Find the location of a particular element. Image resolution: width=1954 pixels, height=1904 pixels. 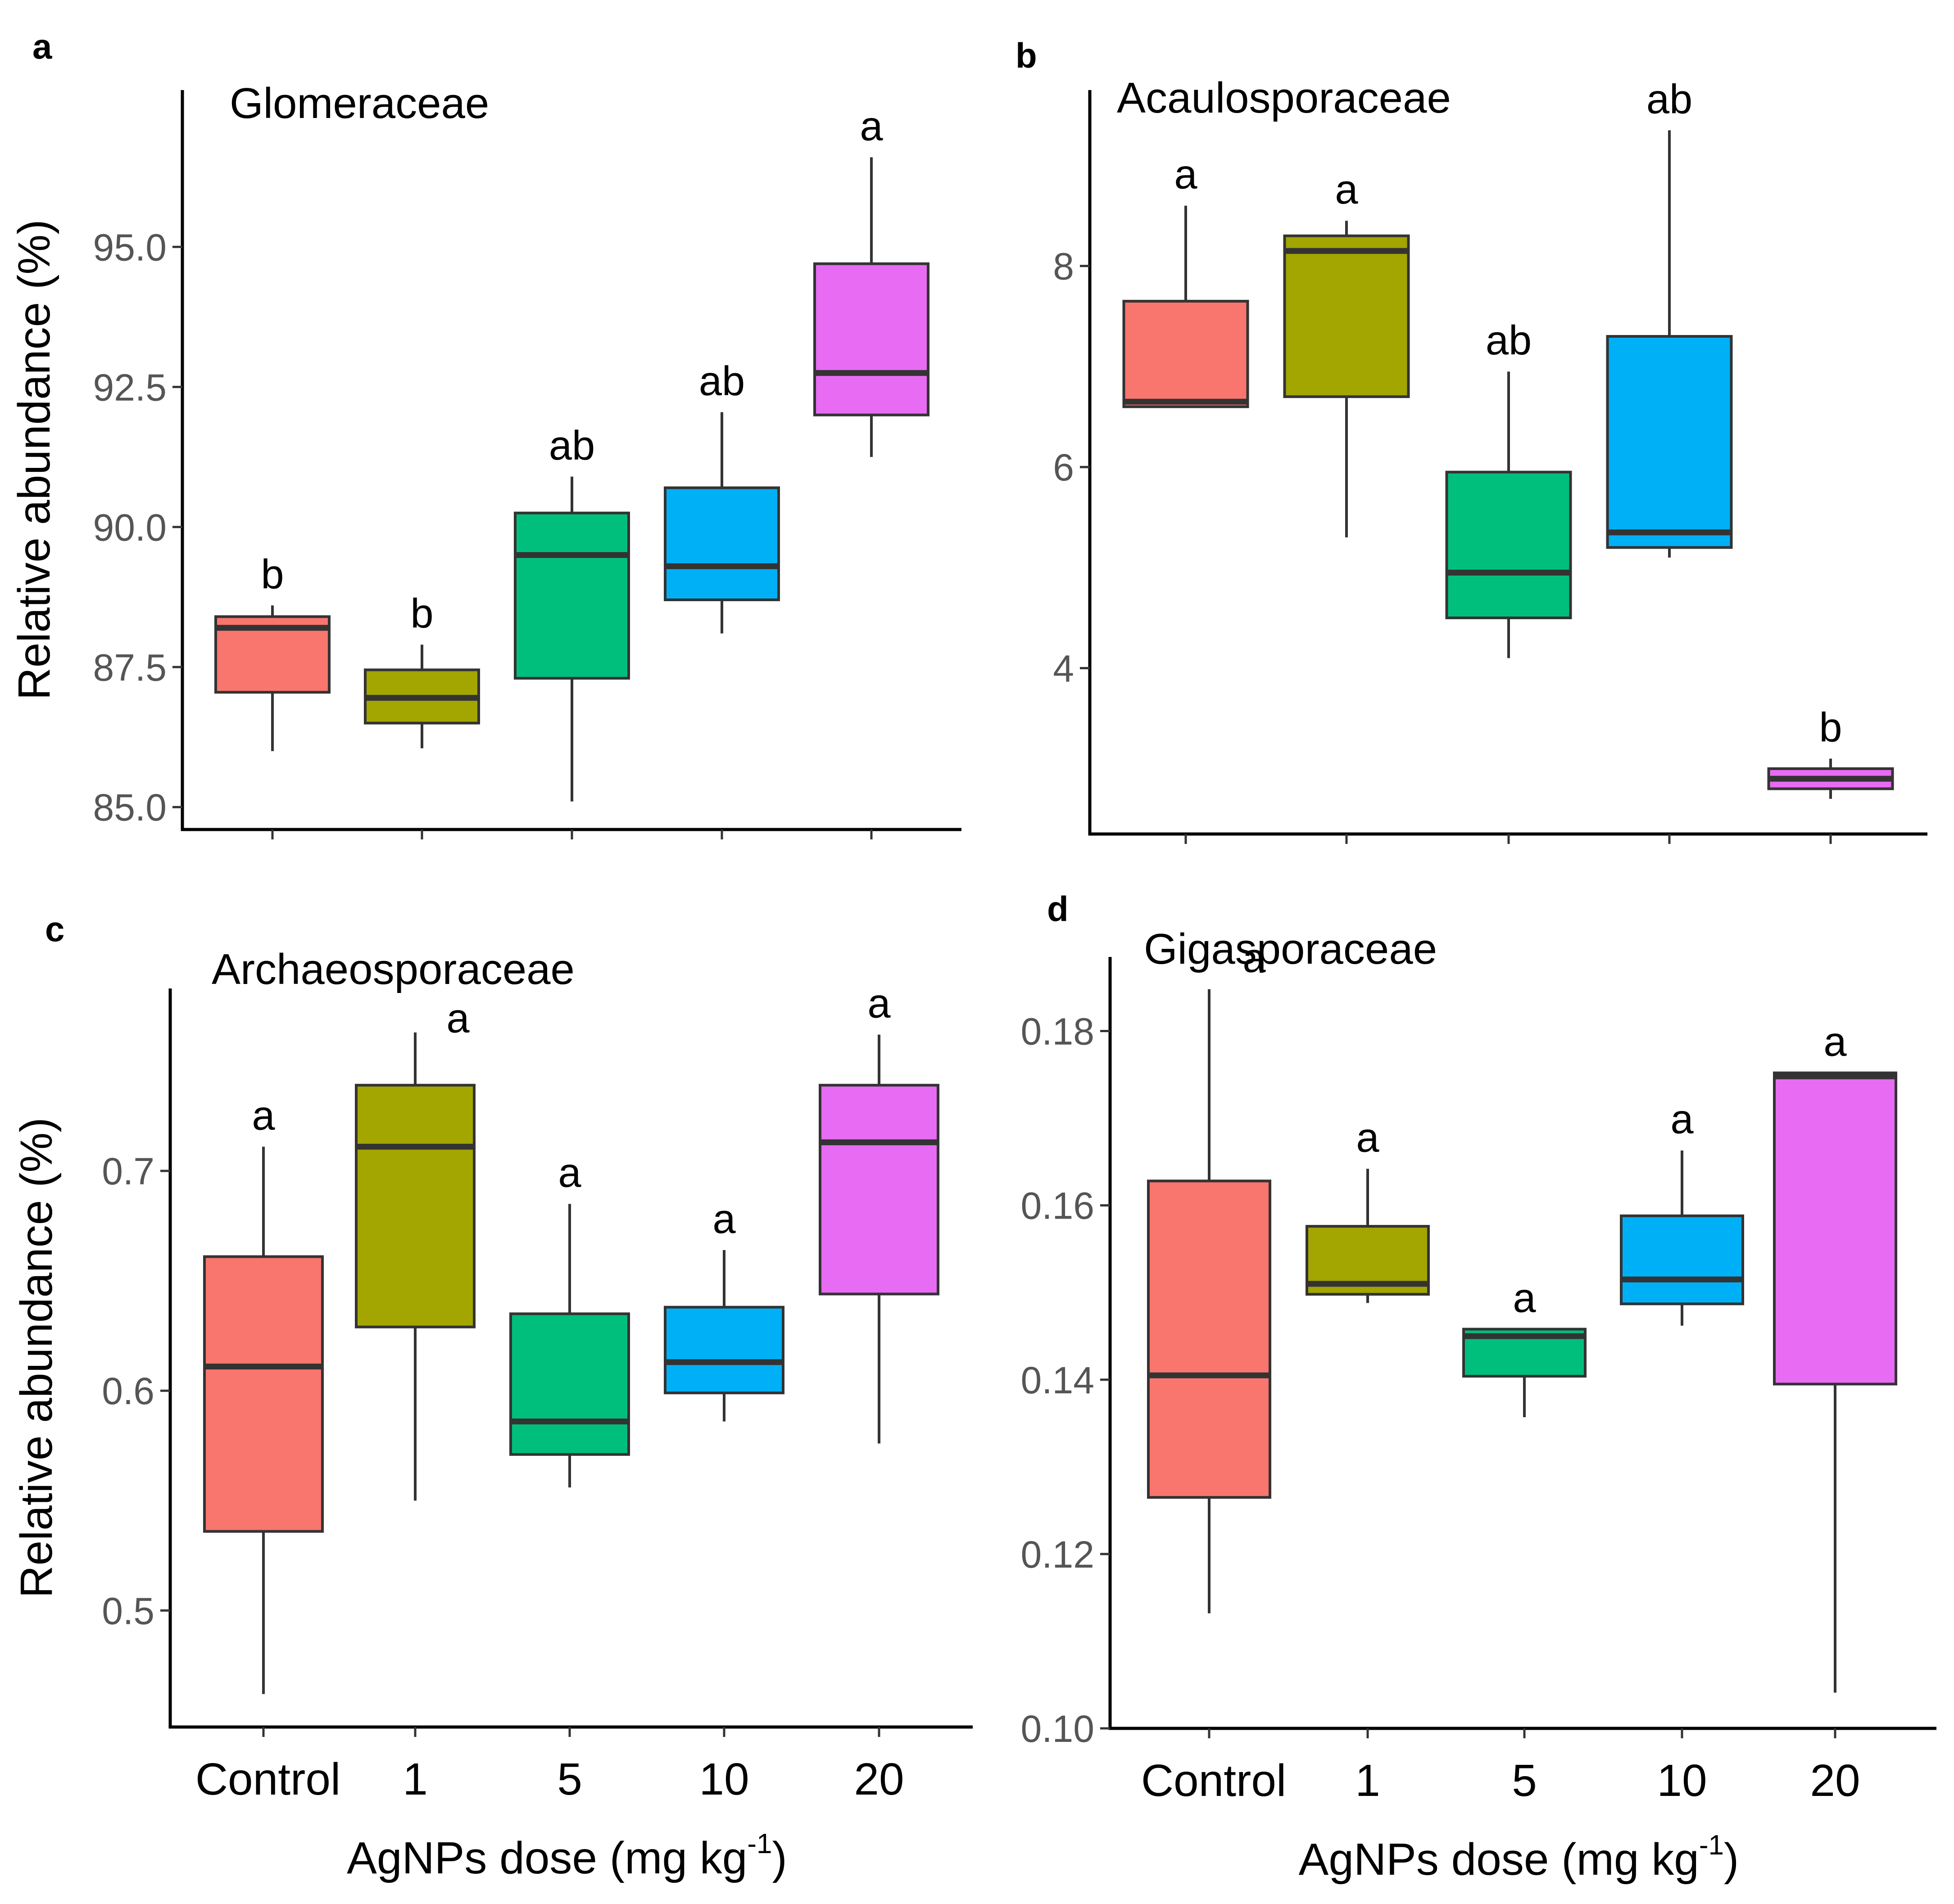

y-tick-label: 0.18 is located at coordinates (1058, 1032).